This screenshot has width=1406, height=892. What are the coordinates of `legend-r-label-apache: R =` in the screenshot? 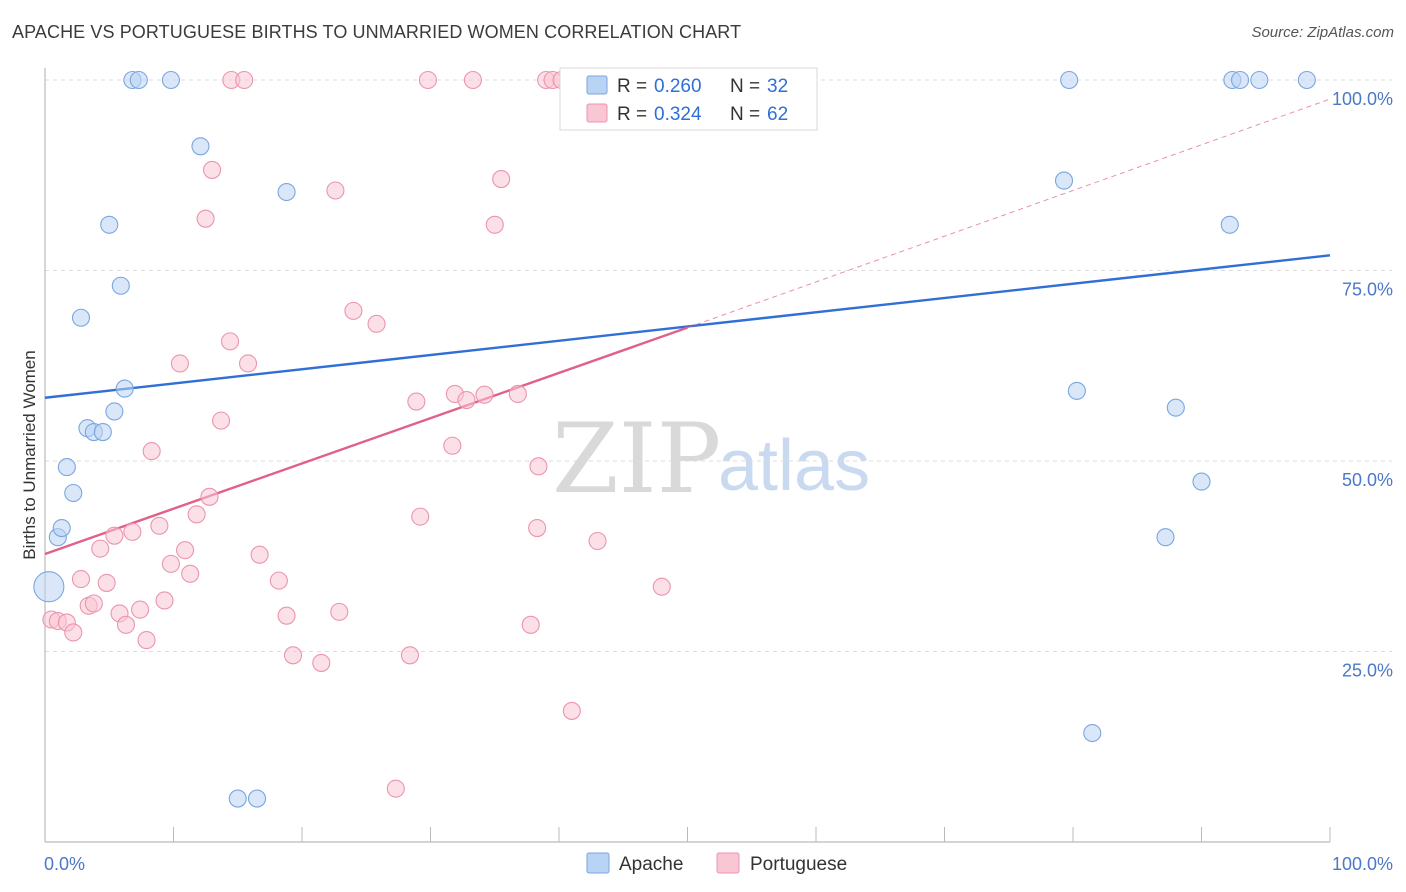 It's located at (632, 86).